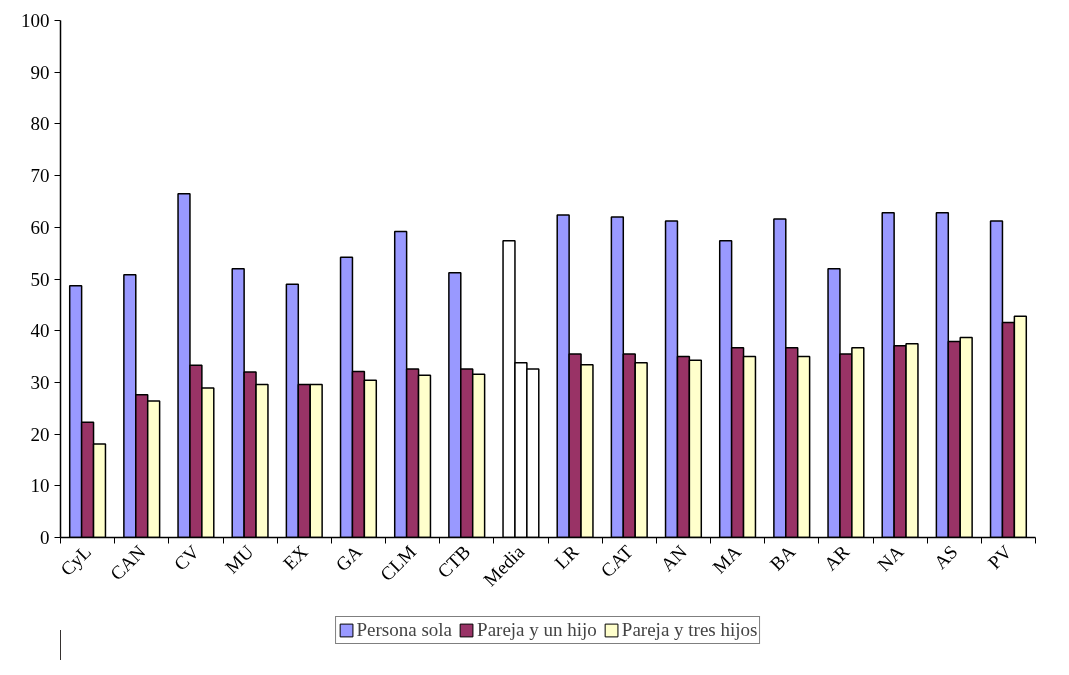  Describe the element at coordinates (689, 630) in the screenshot. I see `legend-label: Pareja y tres hijos` at that location.